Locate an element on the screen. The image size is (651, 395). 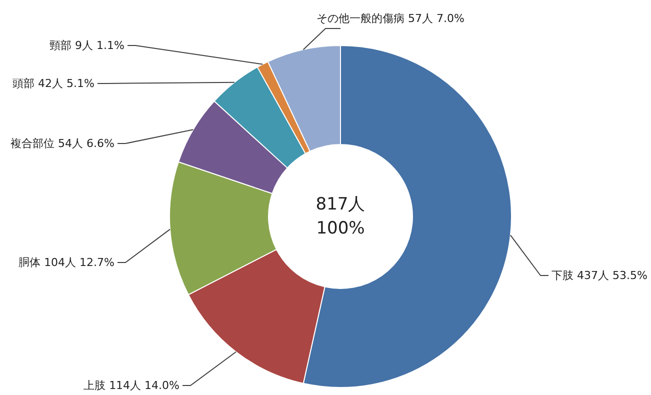
slice-label: 複合部位 54人 6.6% is located at coordinates (62, 143).